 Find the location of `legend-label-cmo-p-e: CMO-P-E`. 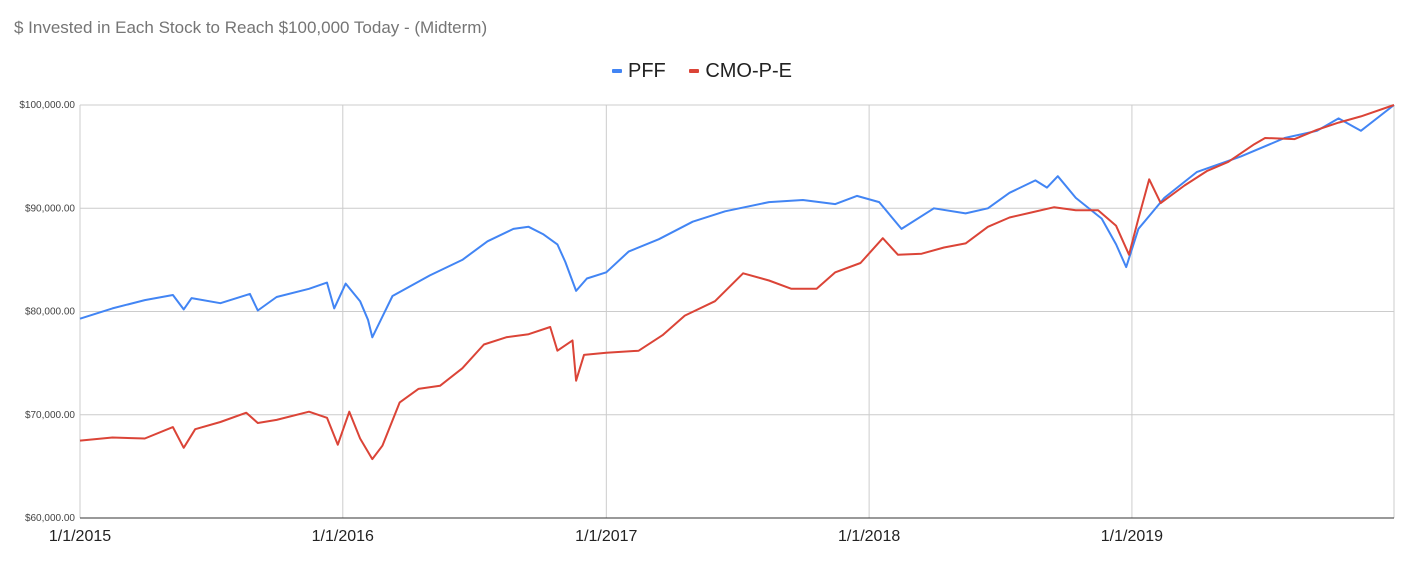

legend-label-cmo-p-e: CMO-P-E is located at coordinates (748, 70).